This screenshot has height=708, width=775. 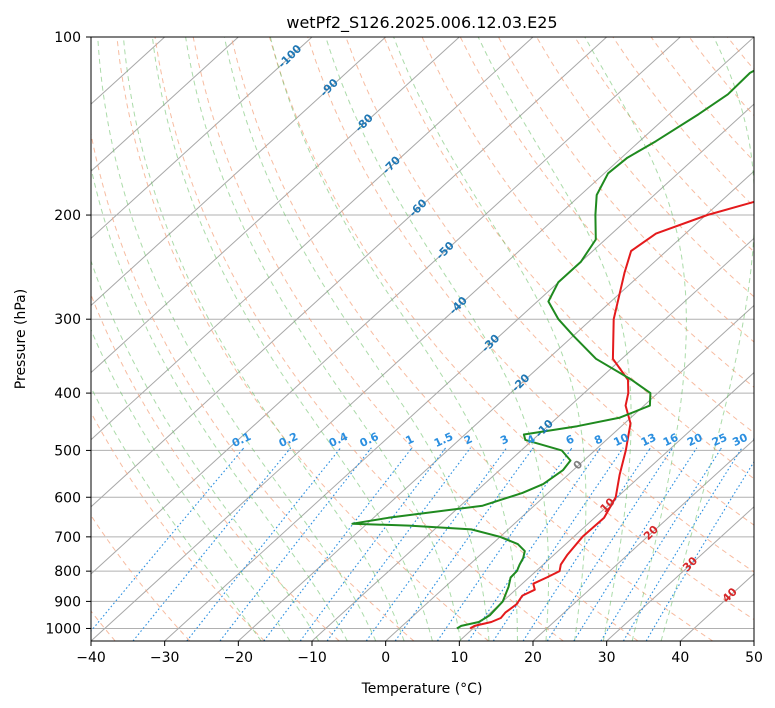 What do you see at coordinates (67, 602) in the screenshot?
I see `y-tick-label: 900` at bounding box center [67, 602].